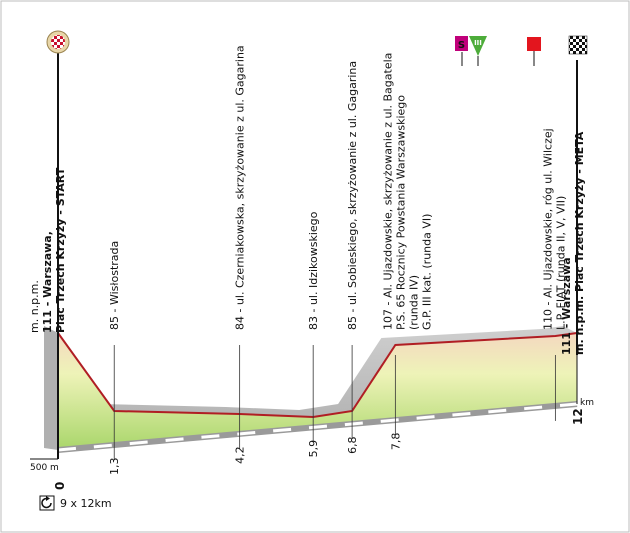 This screenshot has width=630, height=533. What do you see at coordinates (240, 455) in the screenshot?
I see `waypoint-km-label: 4,2` at bounding box center [240, 455].